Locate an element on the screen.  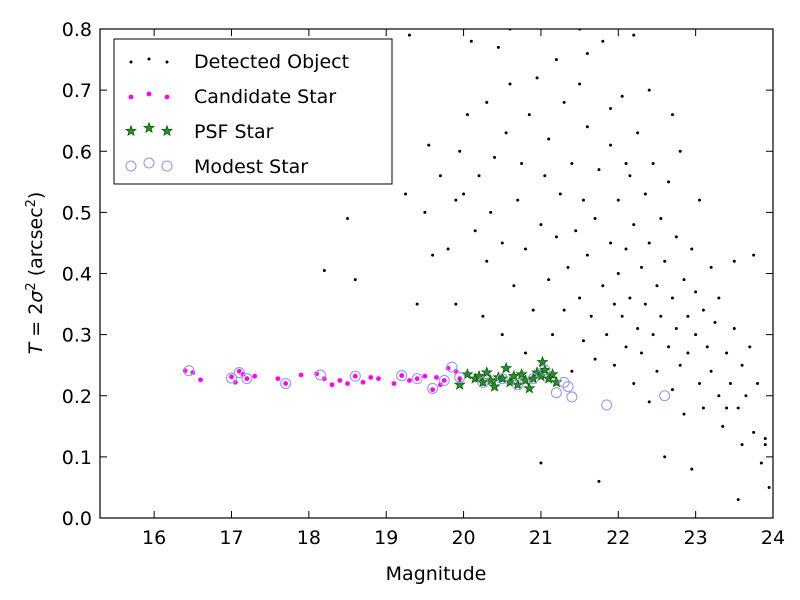
y-axis-label: T = 2σ2 (arcsec2) is located at coordinates (36, 273).